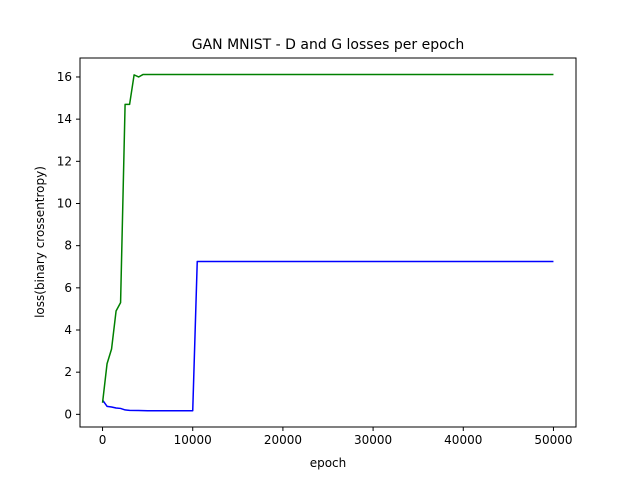 This screenshot has height=480, width=640. Describe the element at coordinates (64, 119) in the screenshot. I see `y-tick-label: 14` at that location.